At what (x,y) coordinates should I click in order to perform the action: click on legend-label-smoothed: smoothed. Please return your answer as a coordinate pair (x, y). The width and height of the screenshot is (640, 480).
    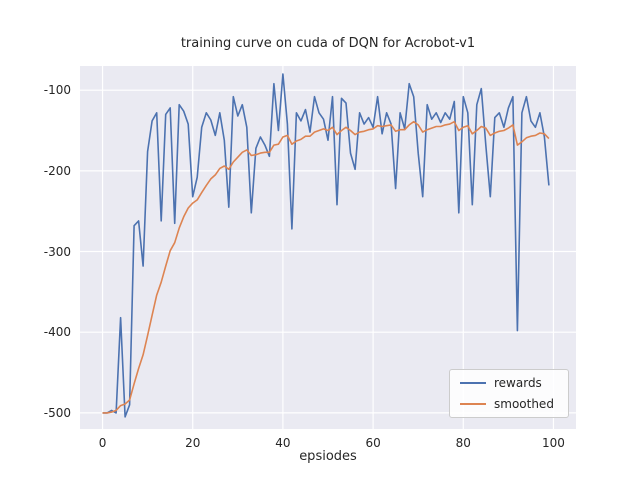
    Looking at the image, I should click on (524, 404).